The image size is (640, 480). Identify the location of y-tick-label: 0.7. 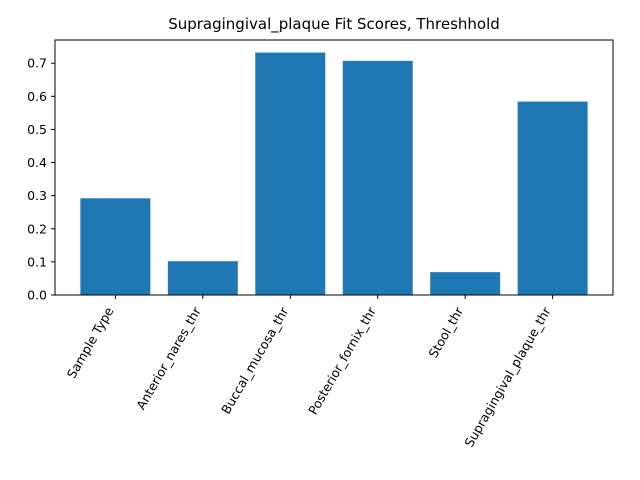
(37, 63).